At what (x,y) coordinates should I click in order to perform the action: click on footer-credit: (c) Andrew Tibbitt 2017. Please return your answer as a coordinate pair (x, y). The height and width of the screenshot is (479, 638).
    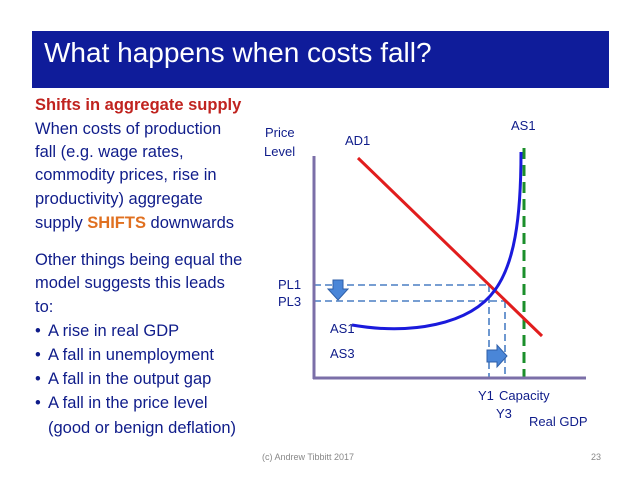
    Looking at the image, I should click on (308, 457).